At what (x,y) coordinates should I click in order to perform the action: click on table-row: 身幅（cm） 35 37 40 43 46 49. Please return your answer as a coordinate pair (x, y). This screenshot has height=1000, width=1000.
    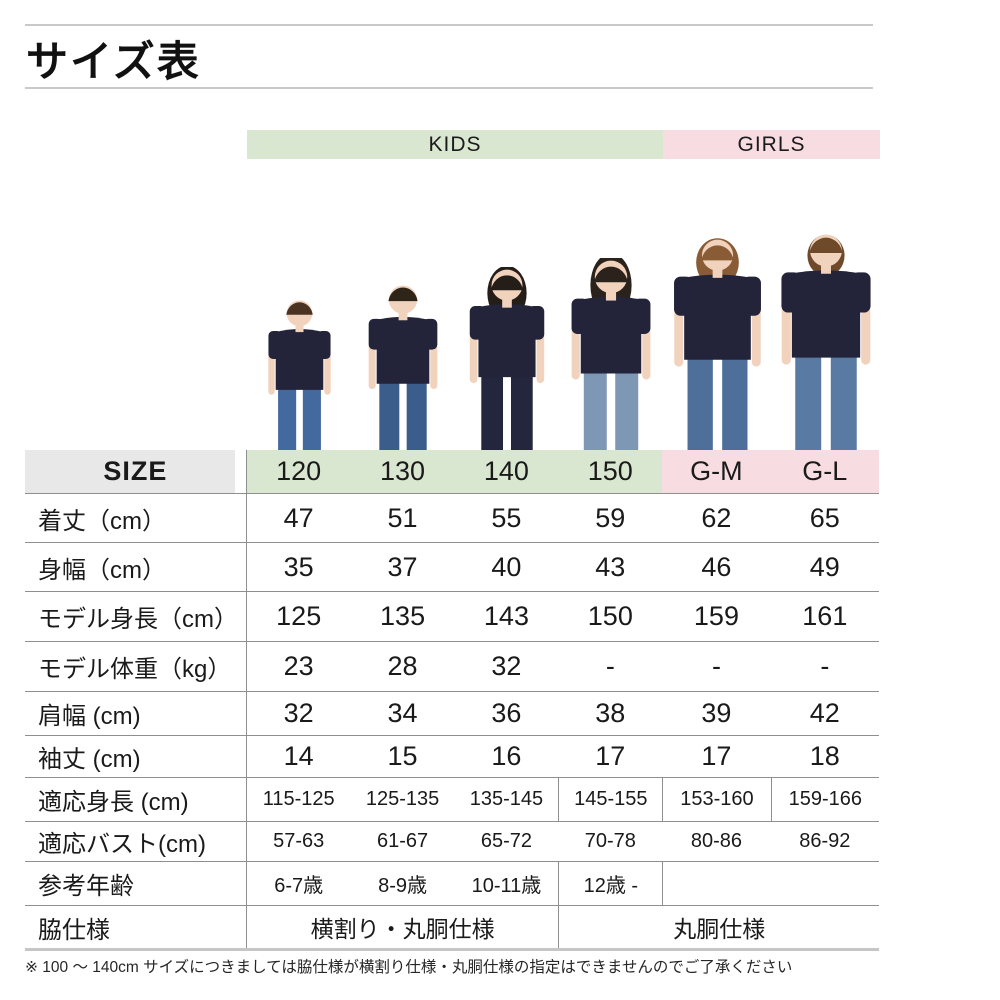
    Looking at the image, I should click on (452, 567).